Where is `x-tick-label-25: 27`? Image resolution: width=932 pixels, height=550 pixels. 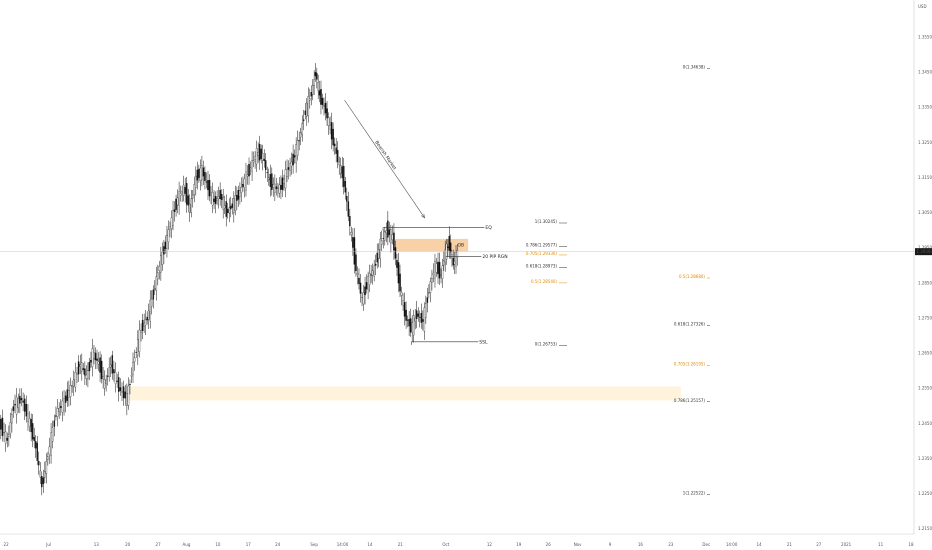
x-tick-label-25: 27 is located at coordinates (819, 544).